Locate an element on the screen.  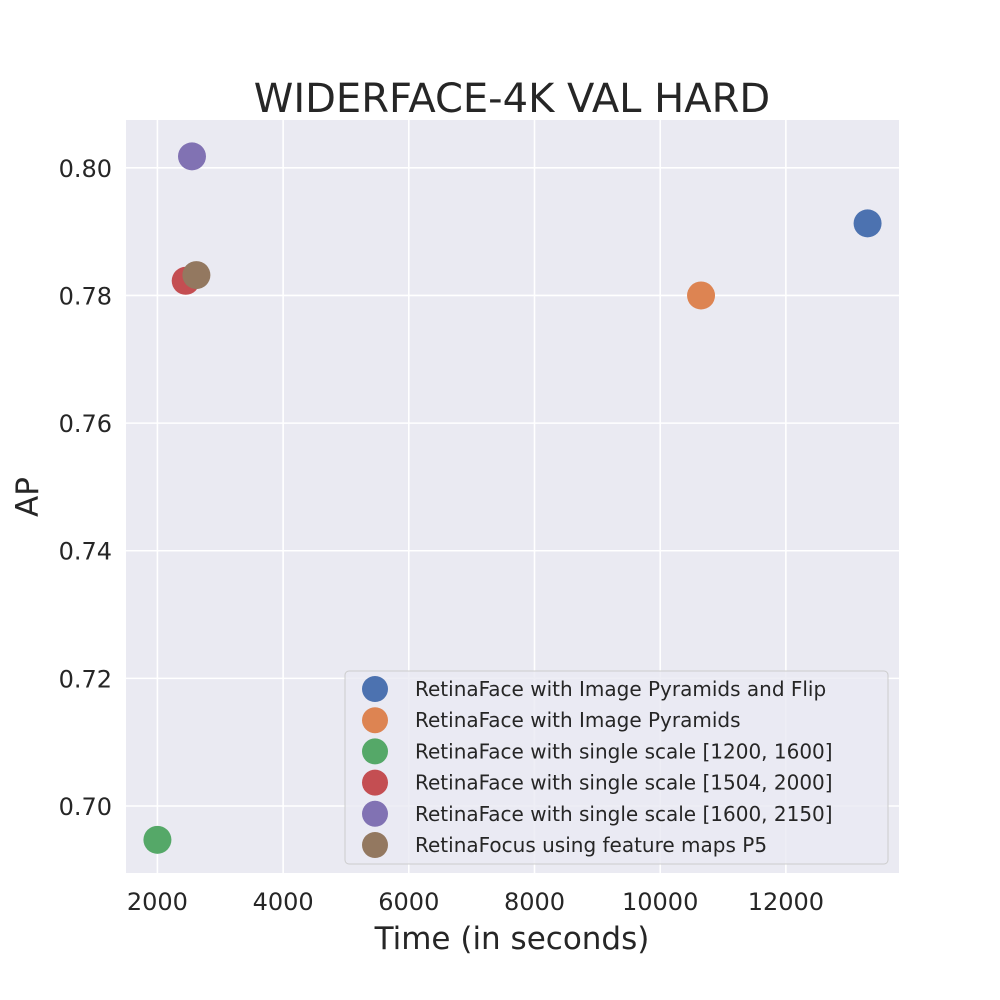
y-tick-label: 0.74 is located at coordinates (85, 552).